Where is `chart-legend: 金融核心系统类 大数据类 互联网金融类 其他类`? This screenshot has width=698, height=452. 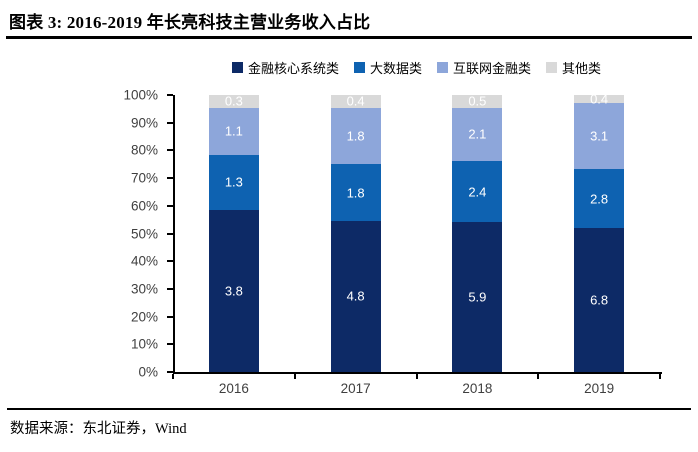 chart-legend: 金融核心系统类 大数据类 互联网金融类 其他类 is located at coordinates (416, 67).